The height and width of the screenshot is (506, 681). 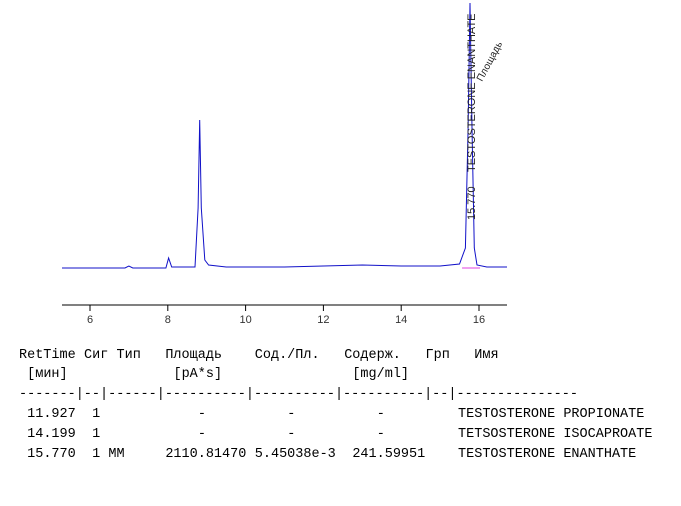 I want to click on column-unit: [pA*s], so click(x=197, y=374).